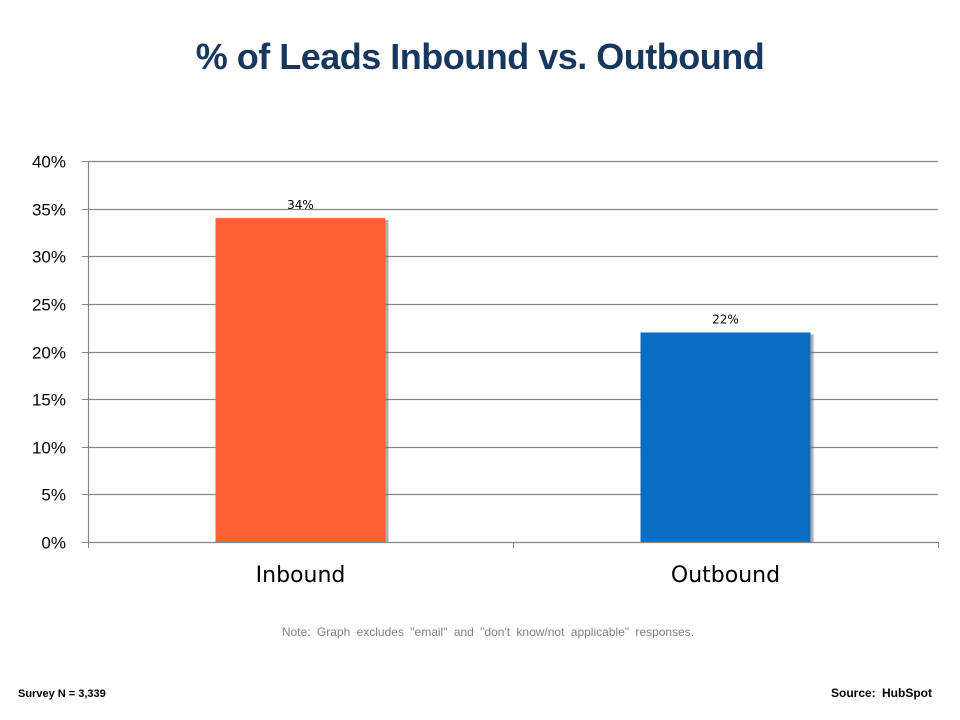  What do you see at coordinates (49, 210) in the screenshot?
I see `y-tick-label: 35%` at bounding box center [49, 210].